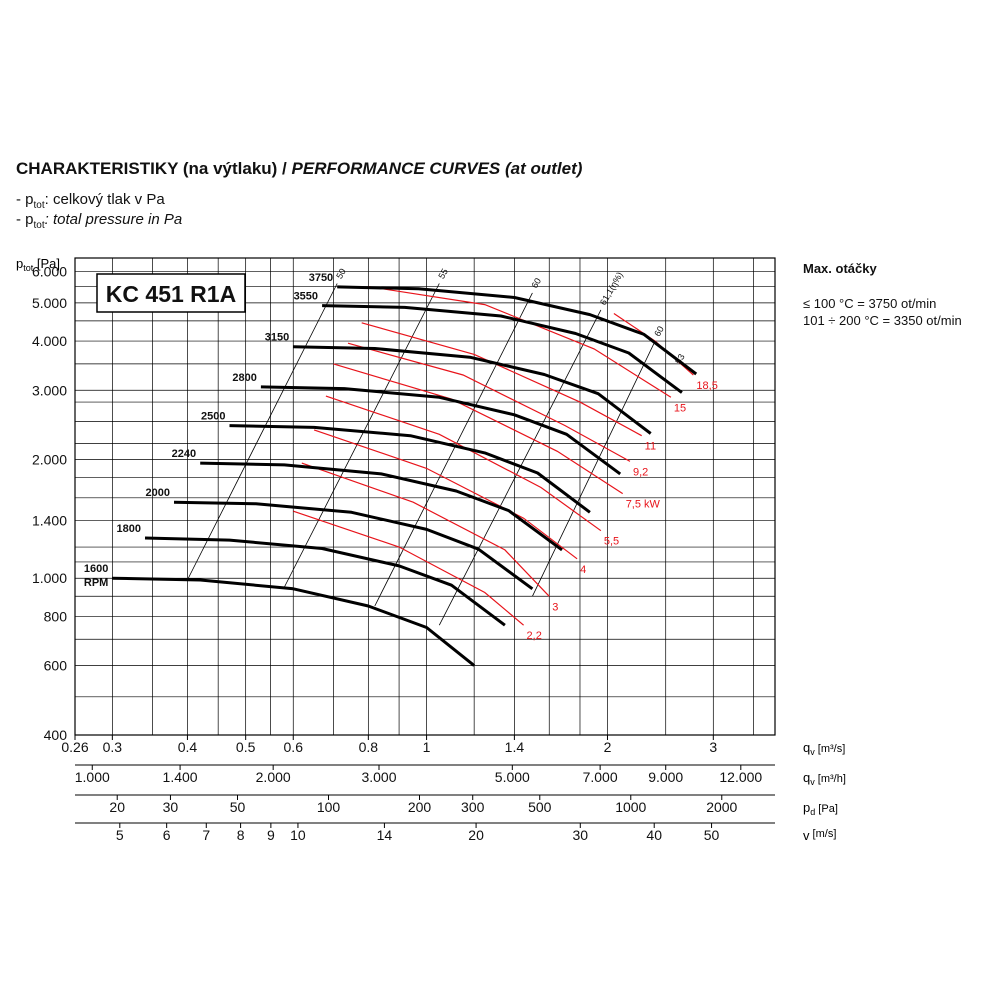  Describe the element at coordinates (385, 835) in the screenshot. I see `x-tick-label: 14` at that location.